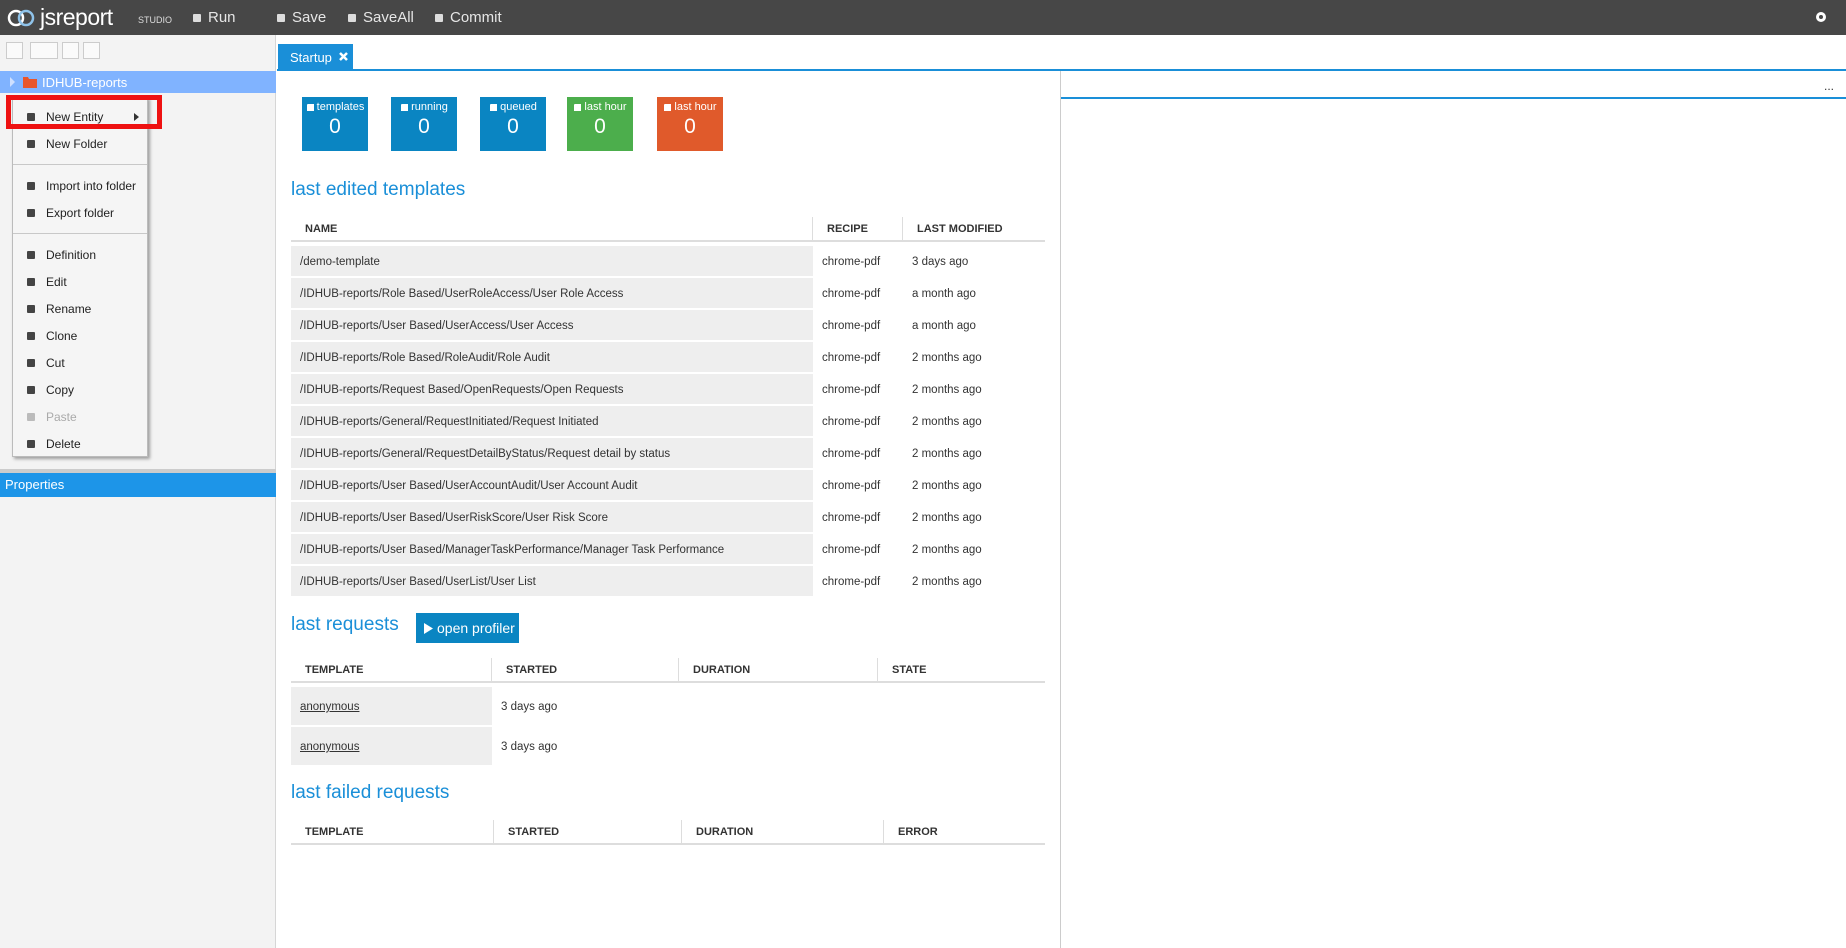 This screenshot has width=1846, height=948. What do you see at coordinates (345, 624) in the screenshot?
I see `section-title: last requests` at bounding box center [345, 624].